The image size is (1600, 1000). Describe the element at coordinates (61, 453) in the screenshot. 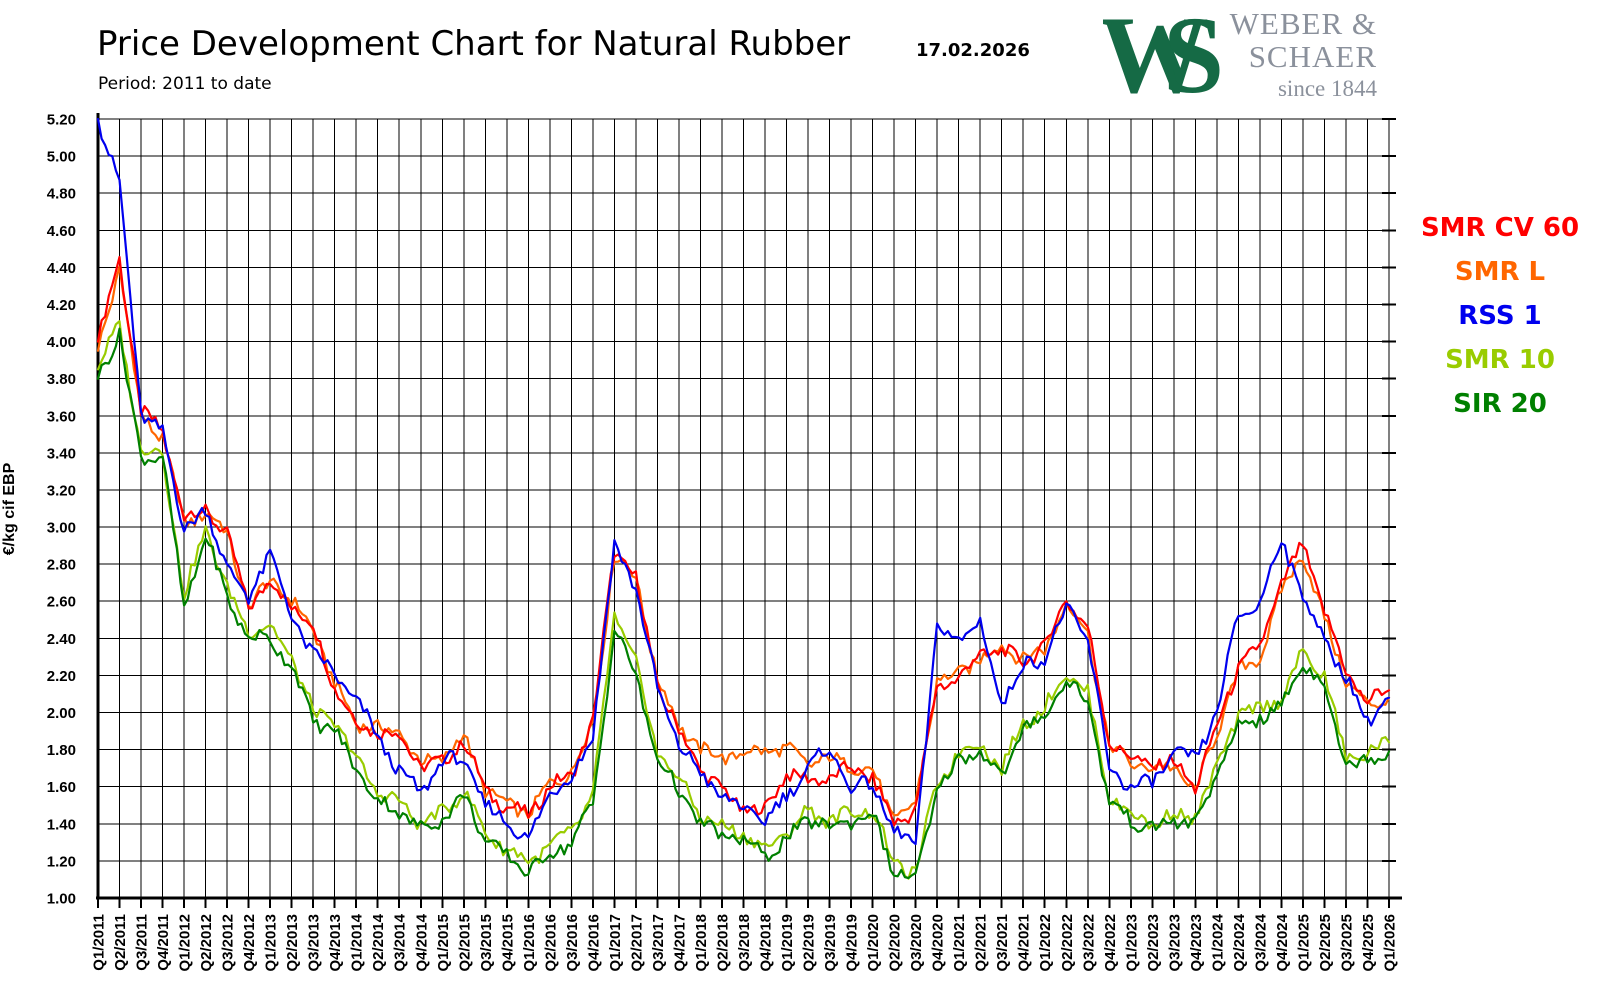

I see `y-tick-label: 3.40` at that location.